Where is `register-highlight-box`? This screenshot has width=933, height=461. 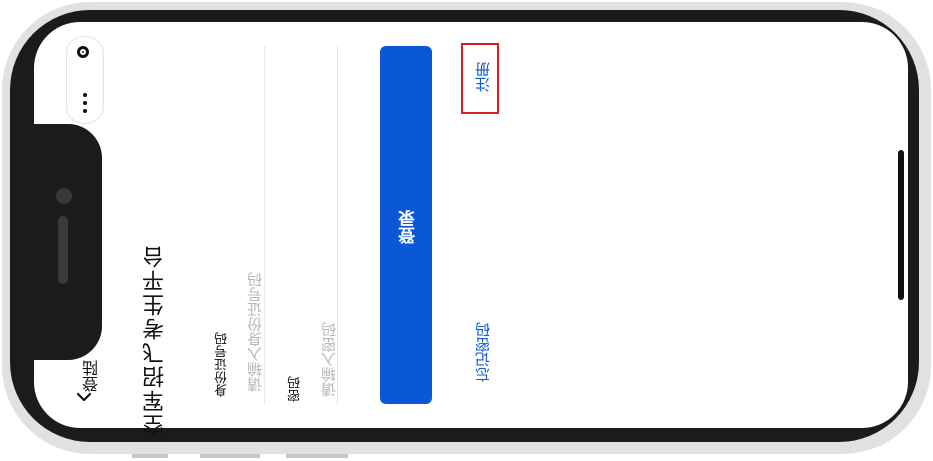 register-highlight-box is located at coordinates (480, 78).